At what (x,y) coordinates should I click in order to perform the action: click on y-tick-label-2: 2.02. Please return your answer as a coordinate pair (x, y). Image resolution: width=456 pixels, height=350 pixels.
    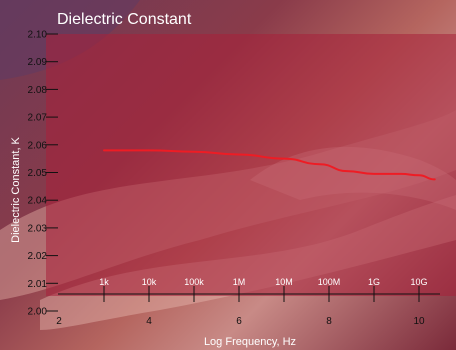
    Looking at the image, I should click on (38, 256).